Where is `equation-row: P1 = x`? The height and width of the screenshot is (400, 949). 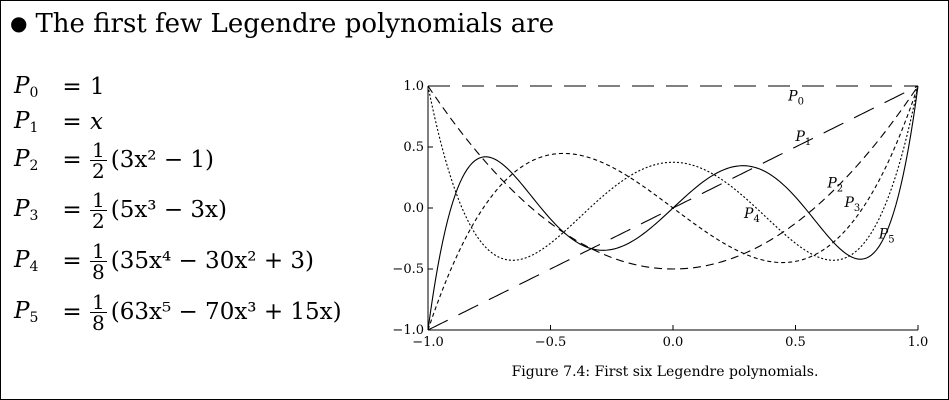 equation-row: P1 = x is located at coordinates (58, 122).